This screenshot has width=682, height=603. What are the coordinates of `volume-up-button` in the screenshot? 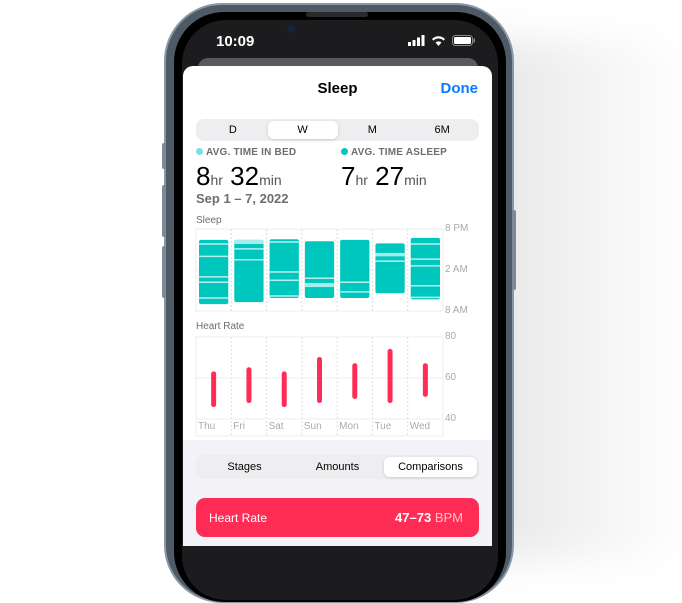 It's located at (164, 211).